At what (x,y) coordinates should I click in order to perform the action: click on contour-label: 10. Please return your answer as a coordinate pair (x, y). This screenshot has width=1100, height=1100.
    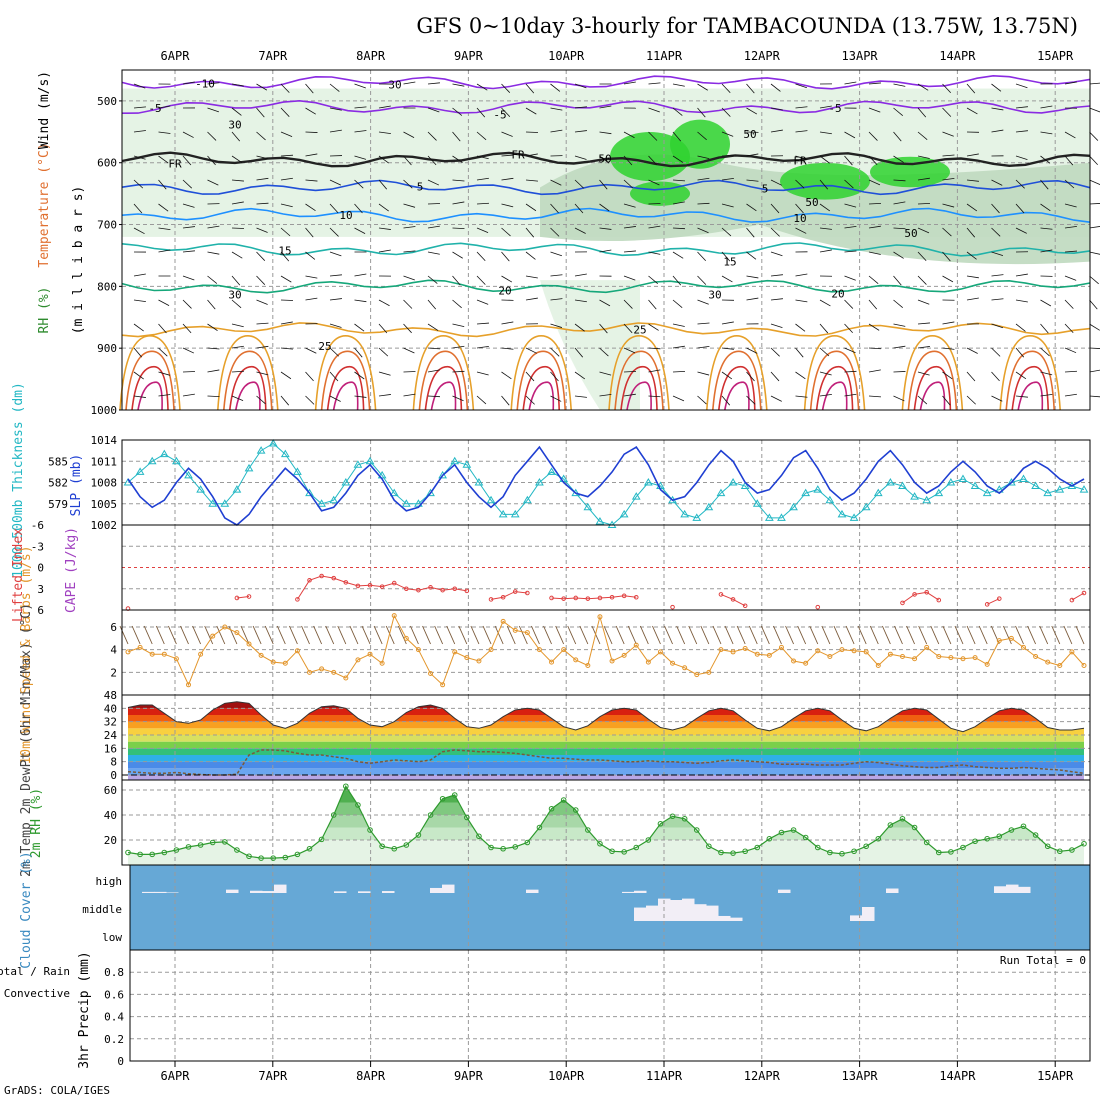
    Looking at the image, I should click on (345, 215).